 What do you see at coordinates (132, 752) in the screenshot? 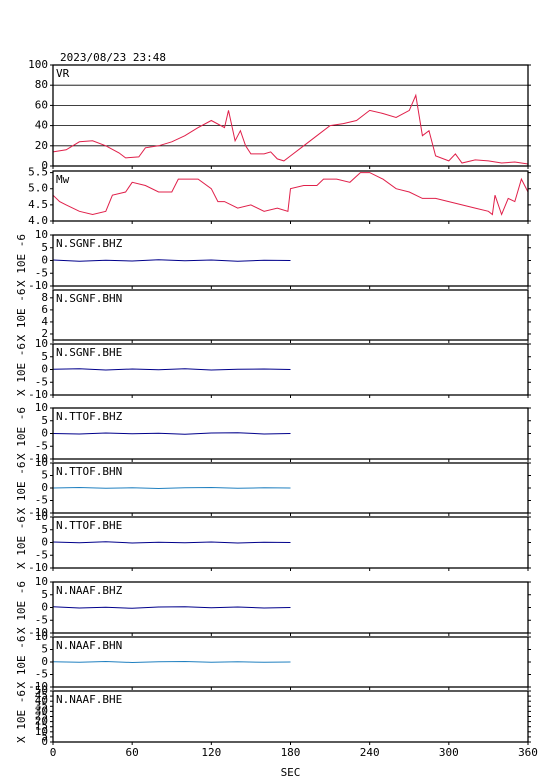
I see `x-tick-label: 60` at bounding box center [132, 752].